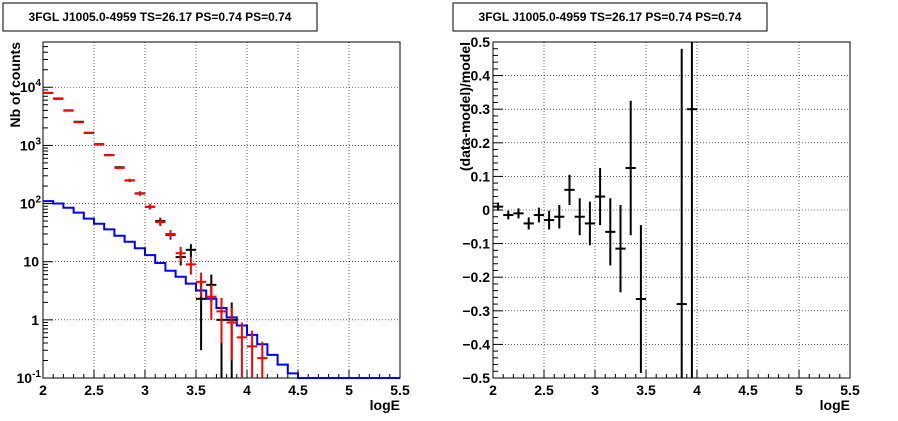 Image resolution: width=898 pixels, height=421 pixels. I want to click on counts-x-tick-label: 3.5, so click(196, 390).